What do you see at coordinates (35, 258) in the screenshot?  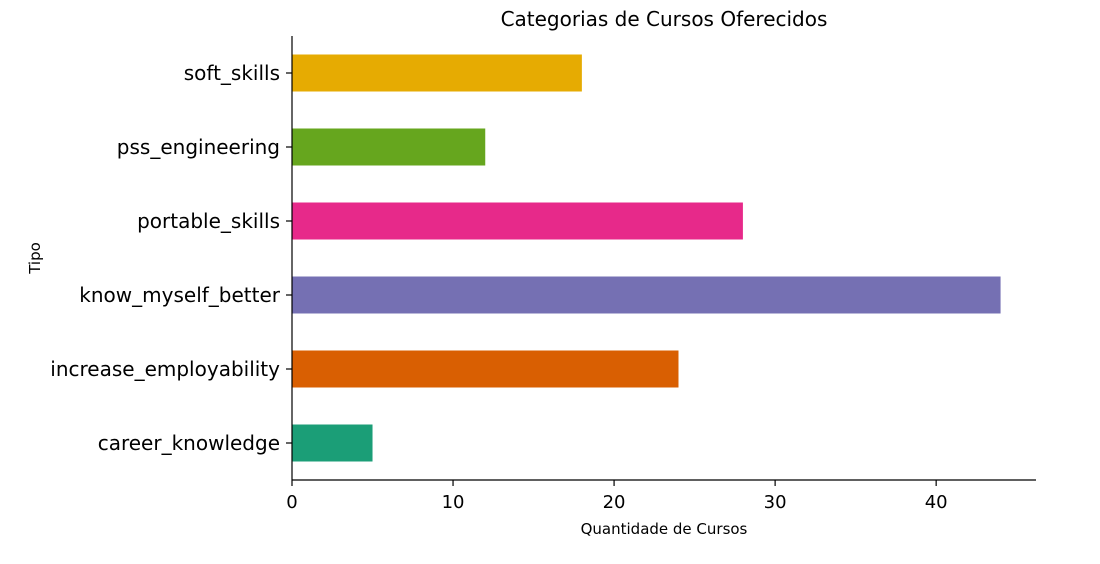 I see `y-axis-label: Tipo` at bounding box center [35, 258].